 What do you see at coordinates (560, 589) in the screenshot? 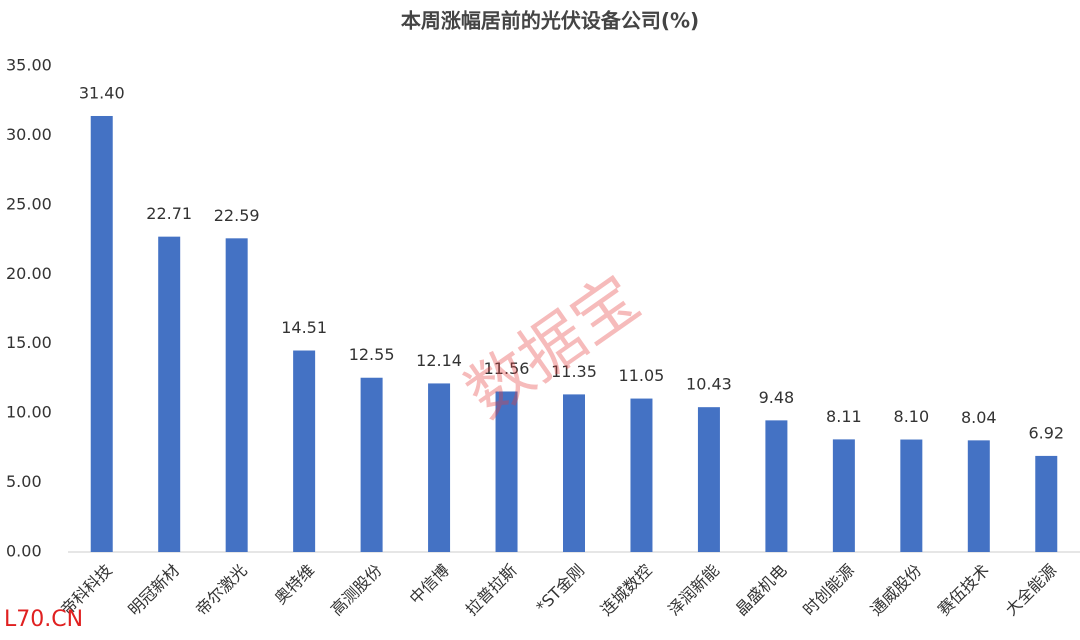
I see `x-tick-label: *ST金刚` at bounding box center [560, 589].